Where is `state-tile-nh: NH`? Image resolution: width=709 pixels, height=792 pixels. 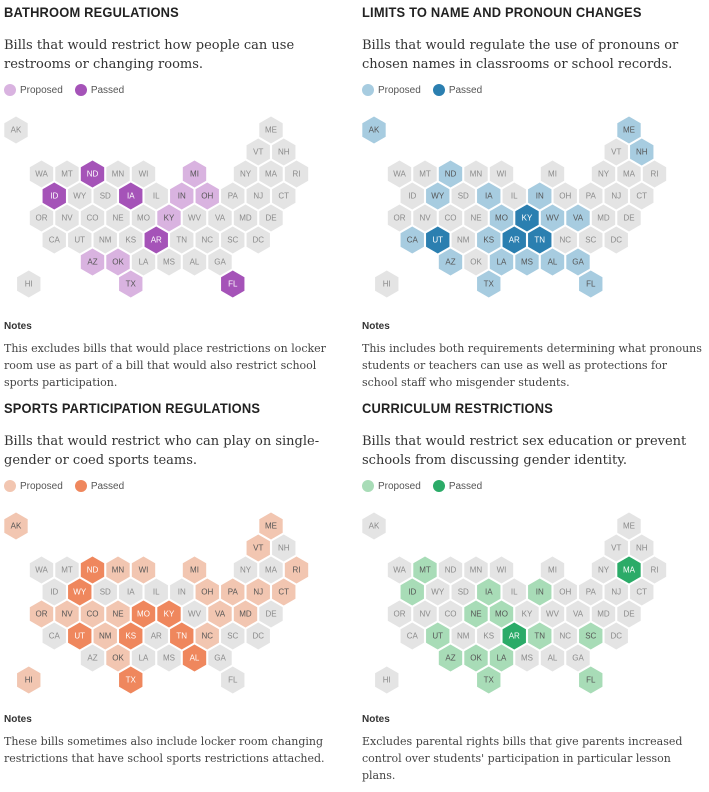
state-tile-nh: NH is located at coordinates (284, 152).